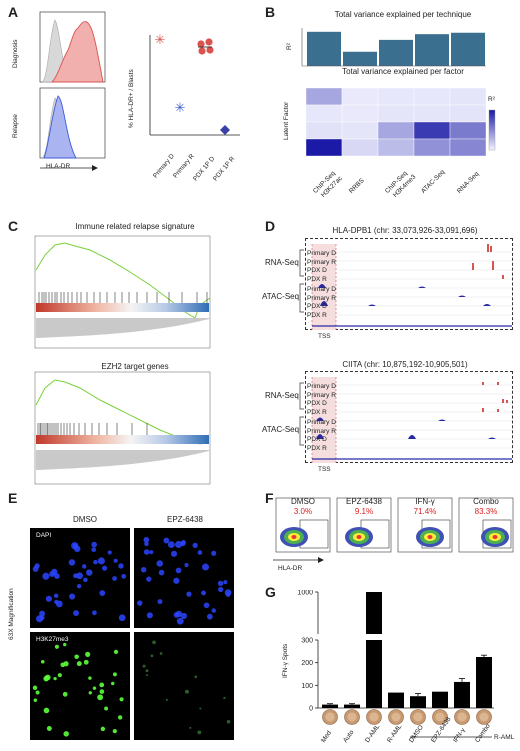 The height and width of the screenshot is (751, 520). Describe the element at coordinates (281, 429) in the screenshot. I see `d2-group-atac: ATAC-Seq` at that location.